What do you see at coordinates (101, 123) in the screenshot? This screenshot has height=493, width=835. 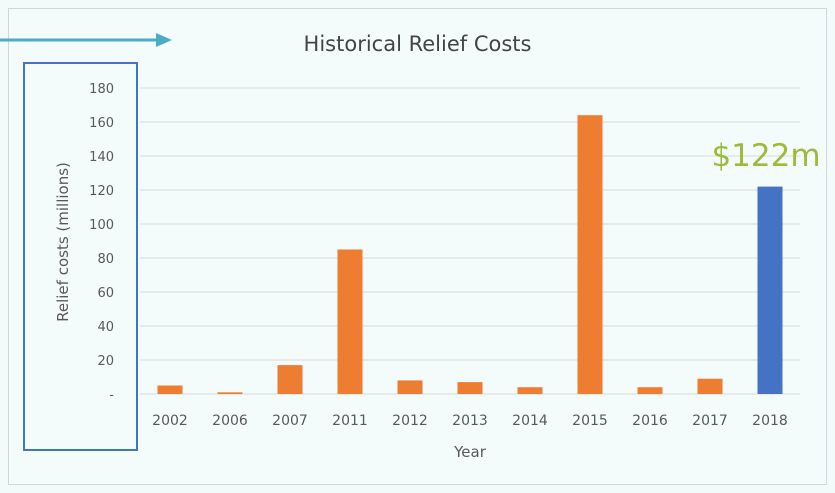 I see `y-tick-label-160: 160` at bounding box center [101, 123].